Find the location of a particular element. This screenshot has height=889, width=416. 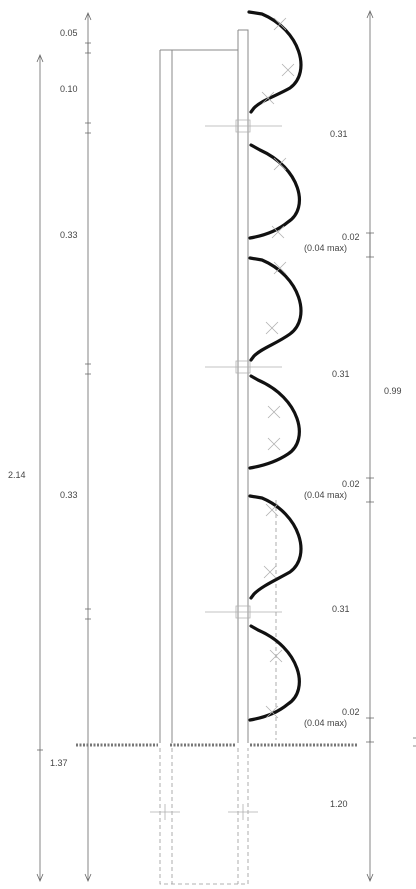

label-embed-right: 1.20 is located at coordinates (339, 804).